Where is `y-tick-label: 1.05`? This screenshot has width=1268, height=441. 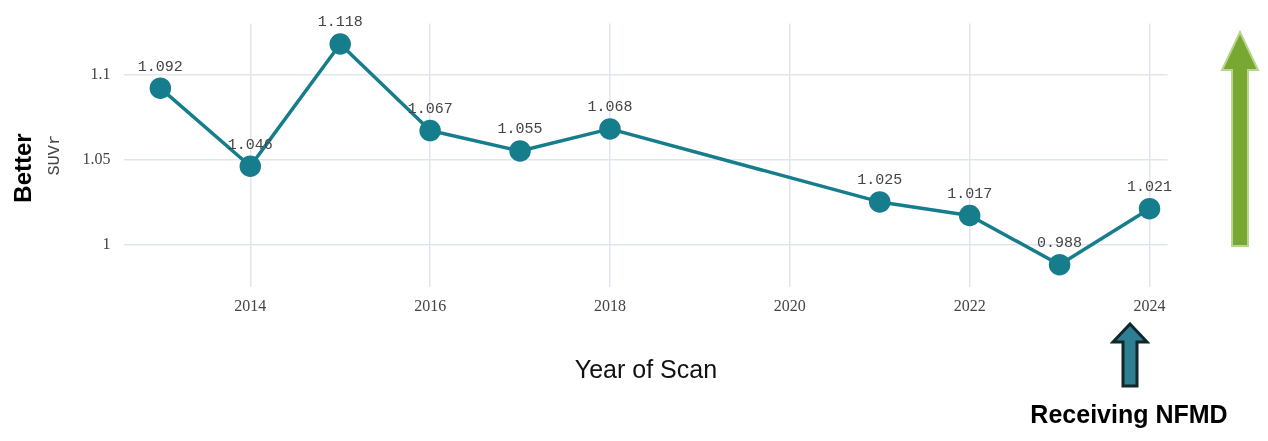 y-tick-label: 1.05 is located at coordinates (96, 158).